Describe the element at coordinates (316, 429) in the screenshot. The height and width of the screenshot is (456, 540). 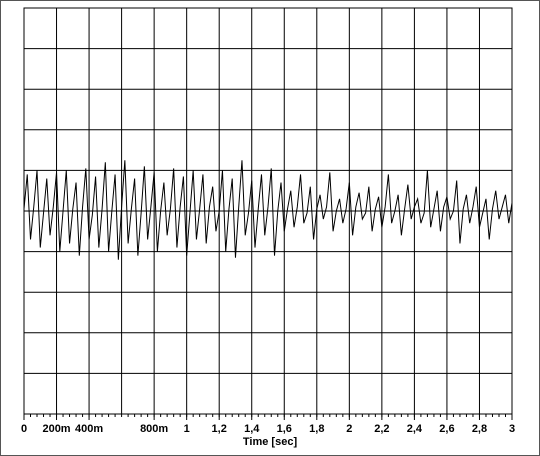
I see `x-tick-label: 1,8` at that location.